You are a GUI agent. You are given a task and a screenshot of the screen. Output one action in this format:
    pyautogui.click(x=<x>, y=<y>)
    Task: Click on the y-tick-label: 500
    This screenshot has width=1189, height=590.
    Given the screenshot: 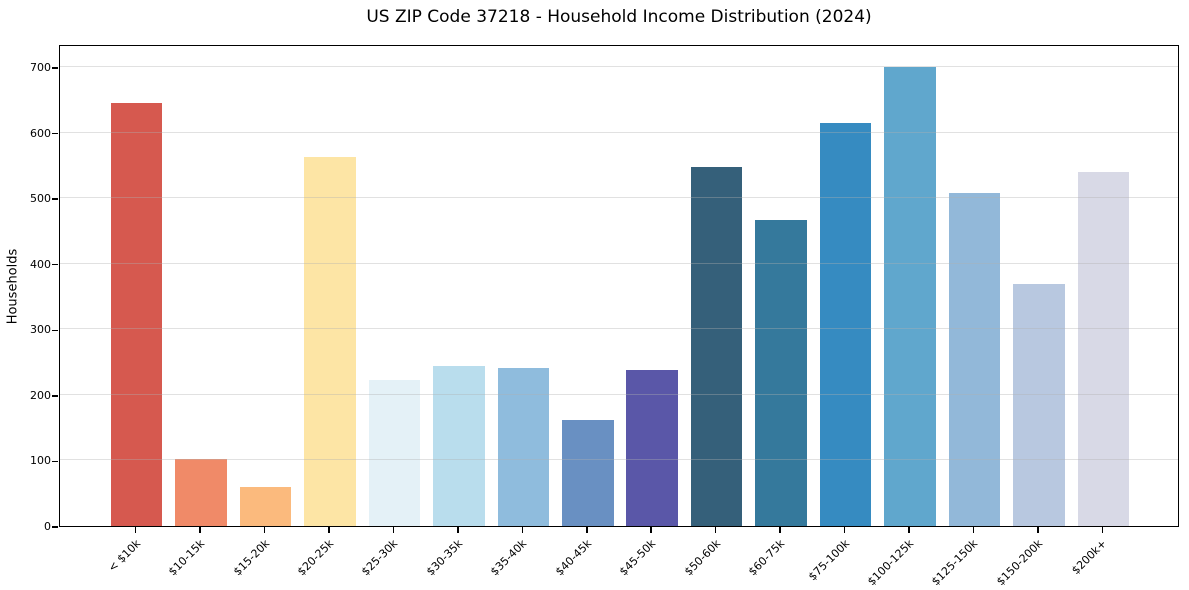 What is the action you would take?
    pyautogui.click(x=40, y=199)
    